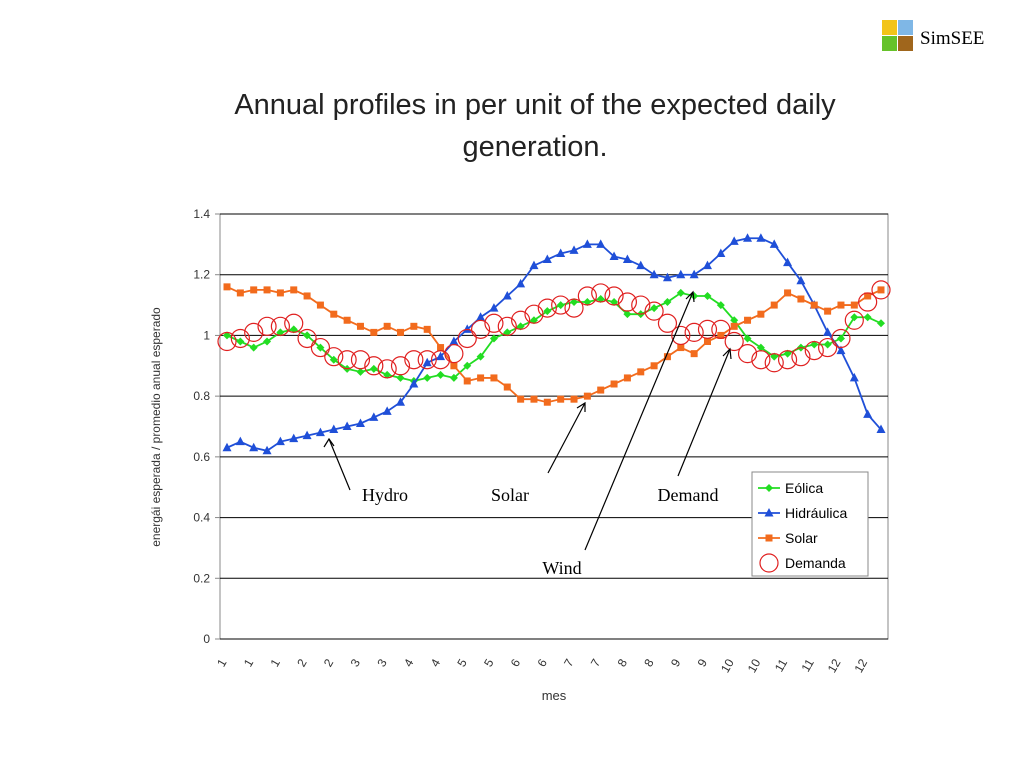  What do you see at coordinates (561, 568) in the screenshot?
I see `annotation: Wind` at bounding box center [561, 568].